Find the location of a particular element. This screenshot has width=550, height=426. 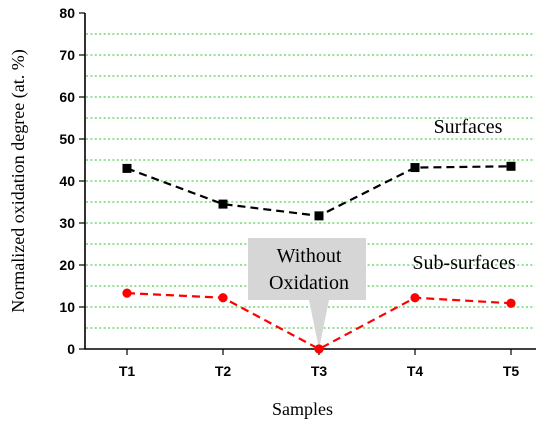

sub-surfaces-label: Sub-surfaces is located at coordinates (464, 263).